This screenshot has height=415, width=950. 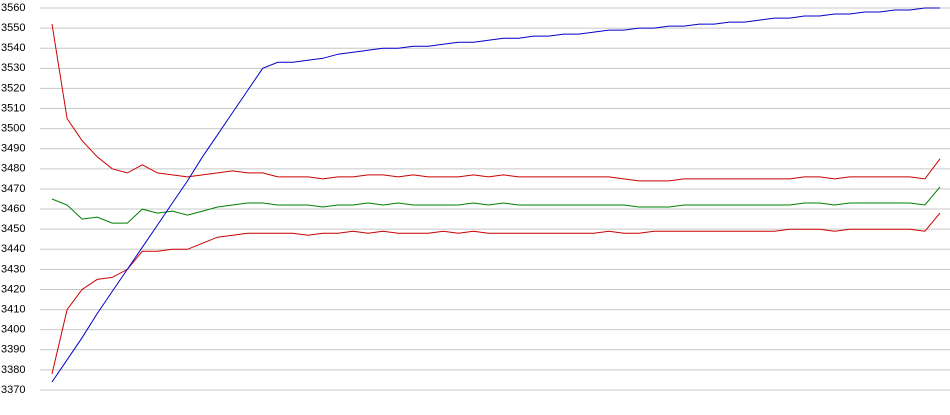 What do you see at coordinates (13, 68) in the screenshot?
I see `y-tick-label: 3530` at bounding box center [13, 68].